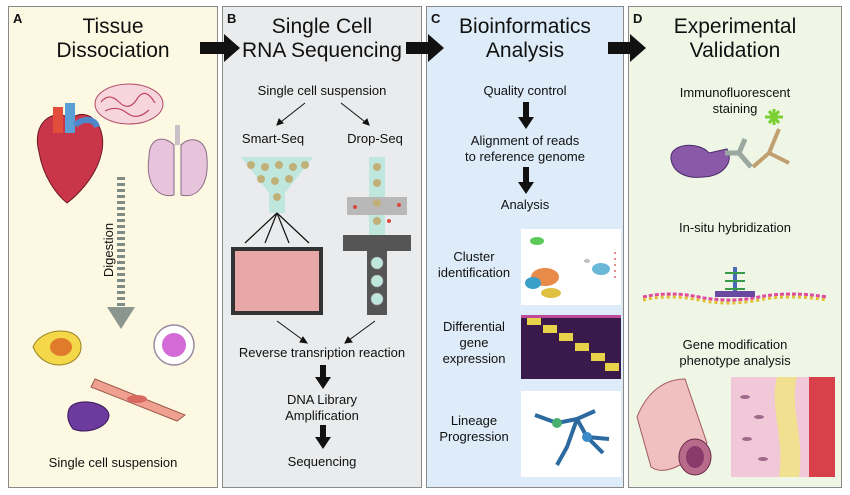  What do you see at coordinates (375, 138) in the screenshot?
I see `drop-seq-label: Drop-Seq` at bounding box center [375, 138].